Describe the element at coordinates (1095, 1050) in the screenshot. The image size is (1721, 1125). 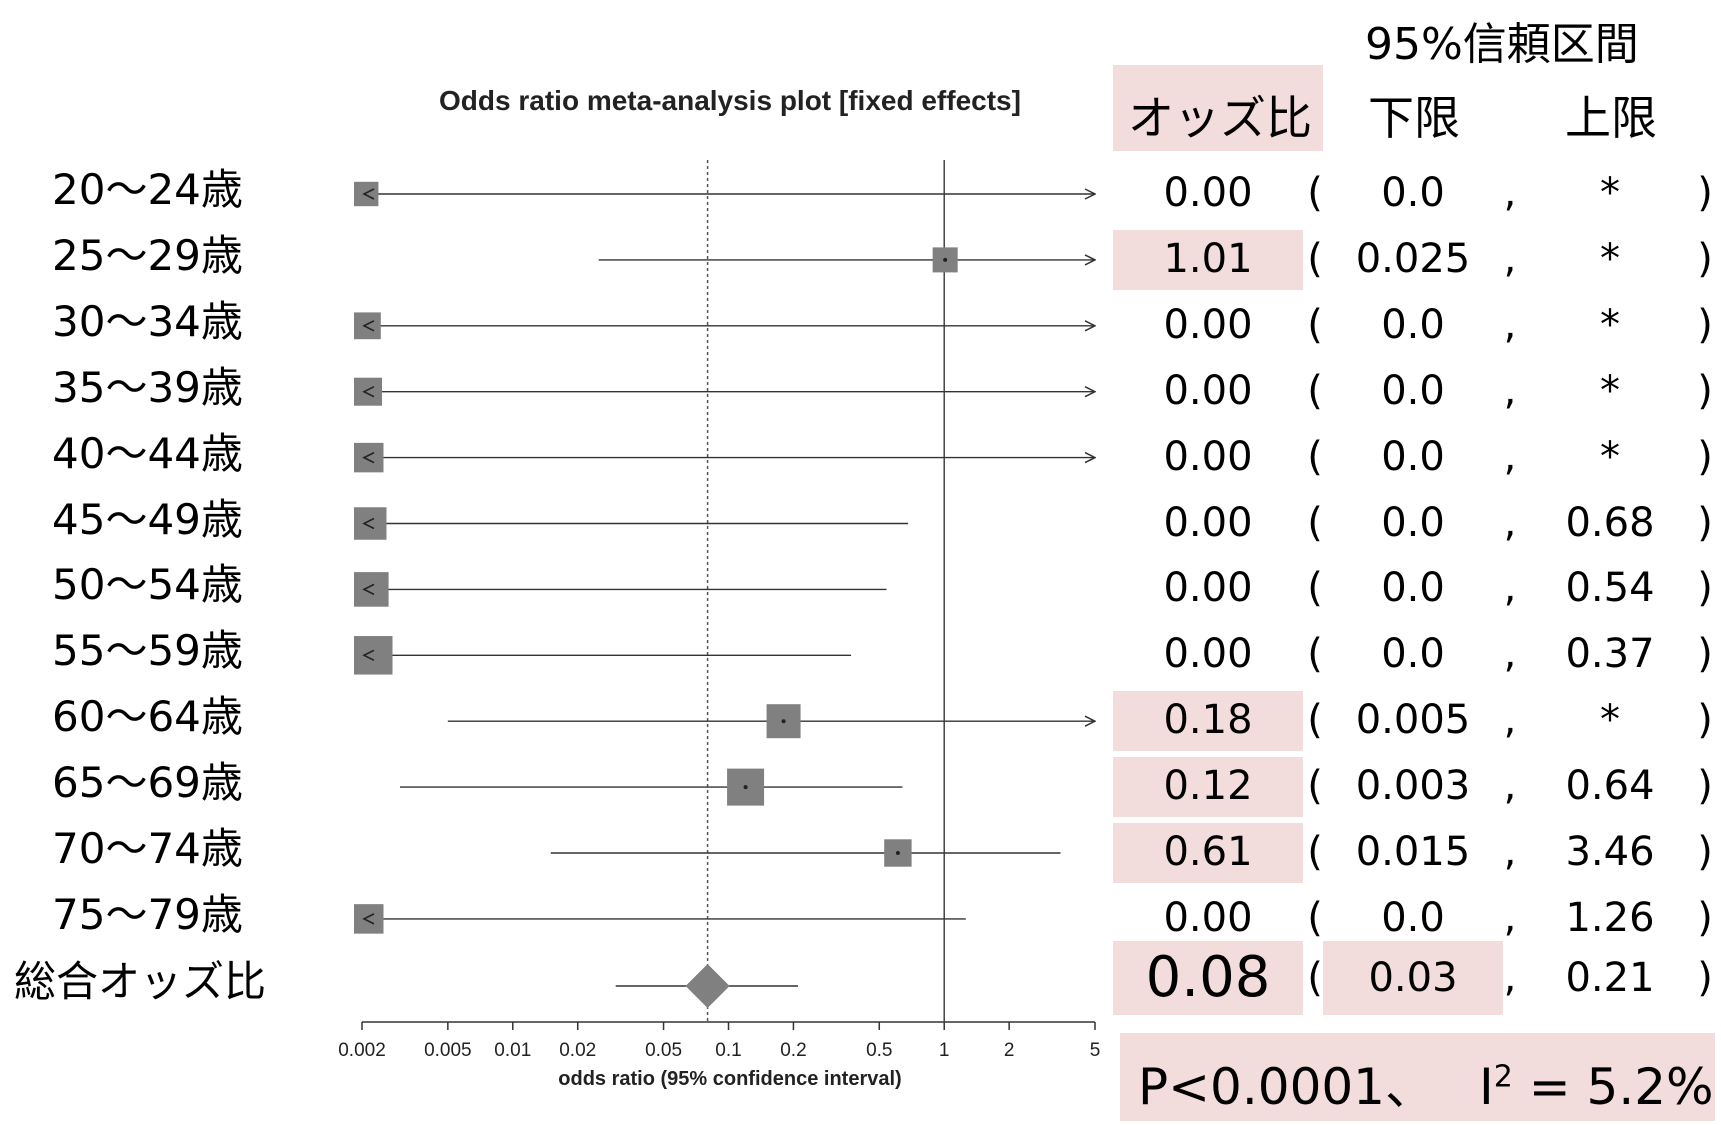
I see `x-tick-label: 5` at that location.